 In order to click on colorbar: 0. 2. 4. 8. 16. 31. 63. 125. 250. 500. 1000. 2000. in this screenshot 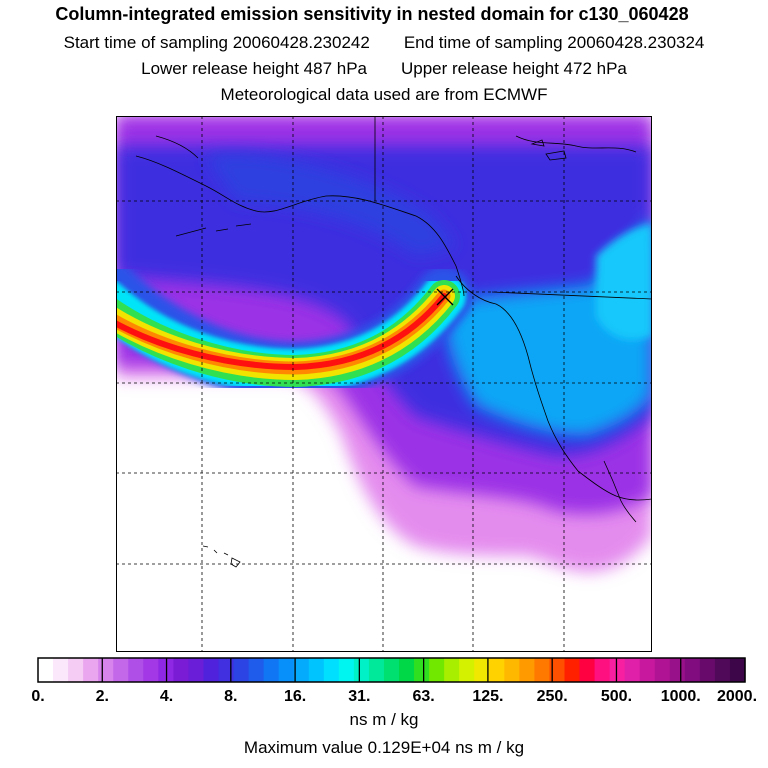, I will do `click(394, 681)`.